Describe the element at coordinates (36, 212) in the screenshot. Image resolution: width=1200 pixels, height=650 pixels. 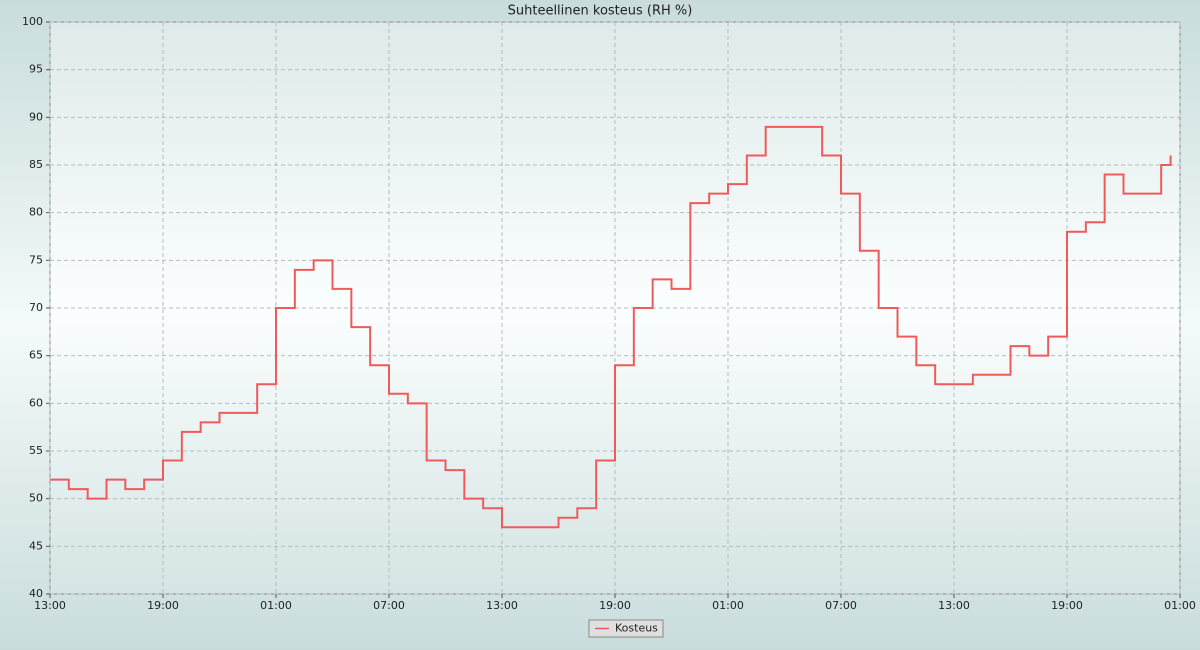
I see `y-tick-label: 80` at that location.